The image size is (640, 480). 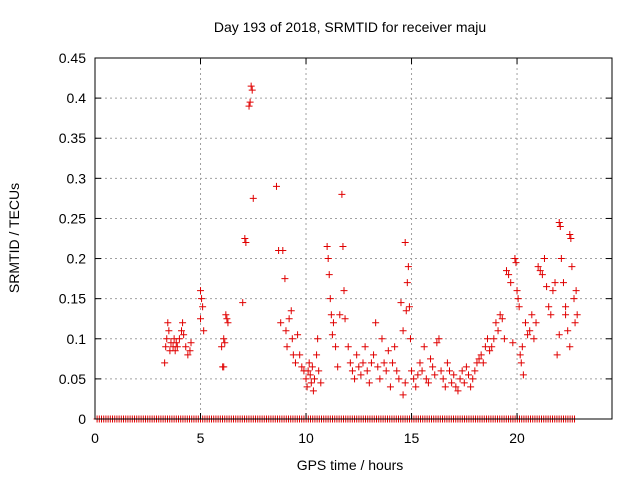 I want to click on y-tick-label: 0.4, so click(x=77, y=98).